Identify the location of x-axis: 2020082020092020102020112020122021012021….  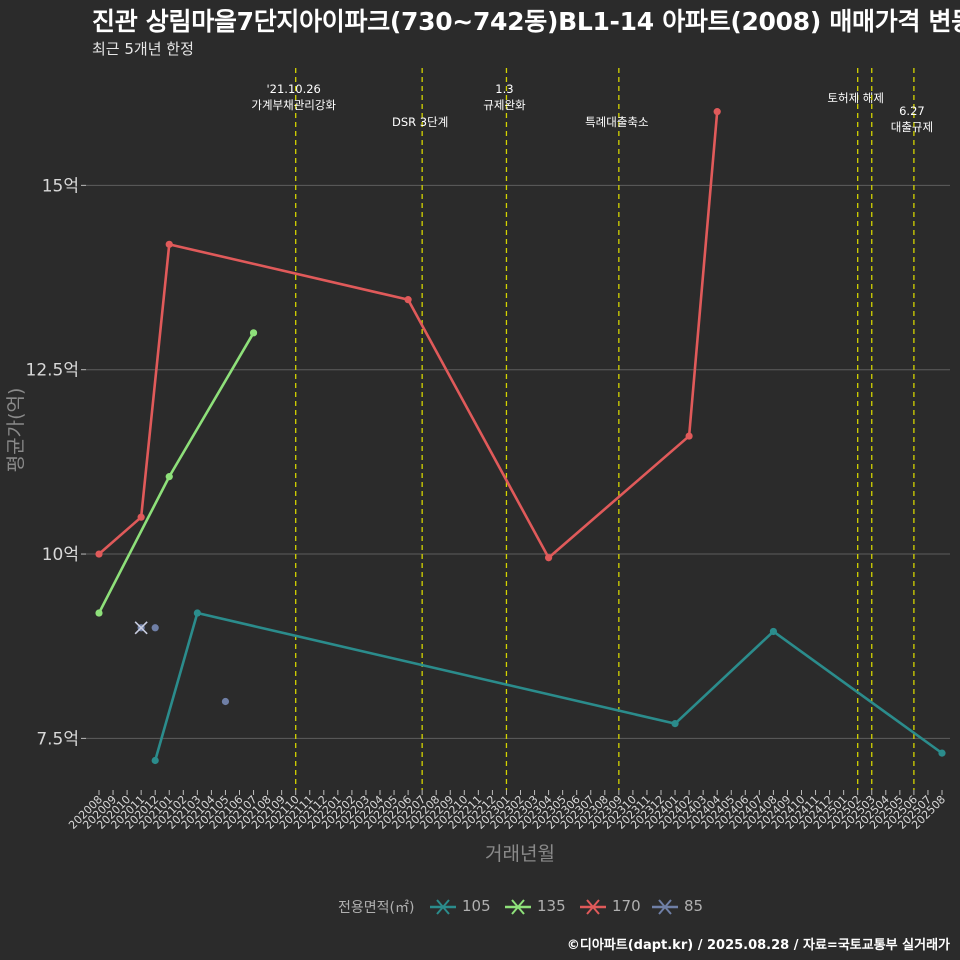
(507, 811).